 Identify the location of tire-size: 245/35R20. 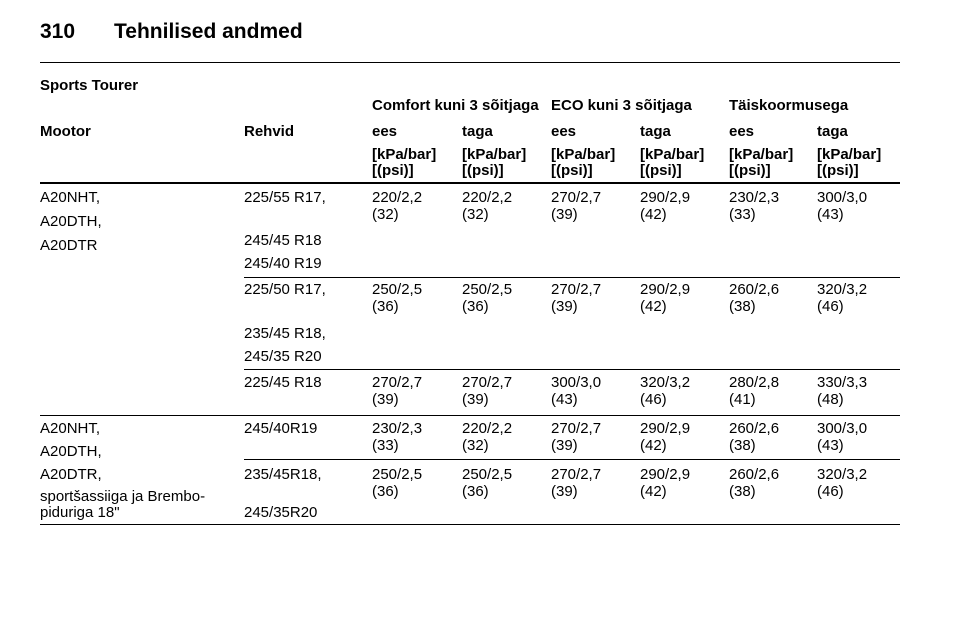
(281, 512).